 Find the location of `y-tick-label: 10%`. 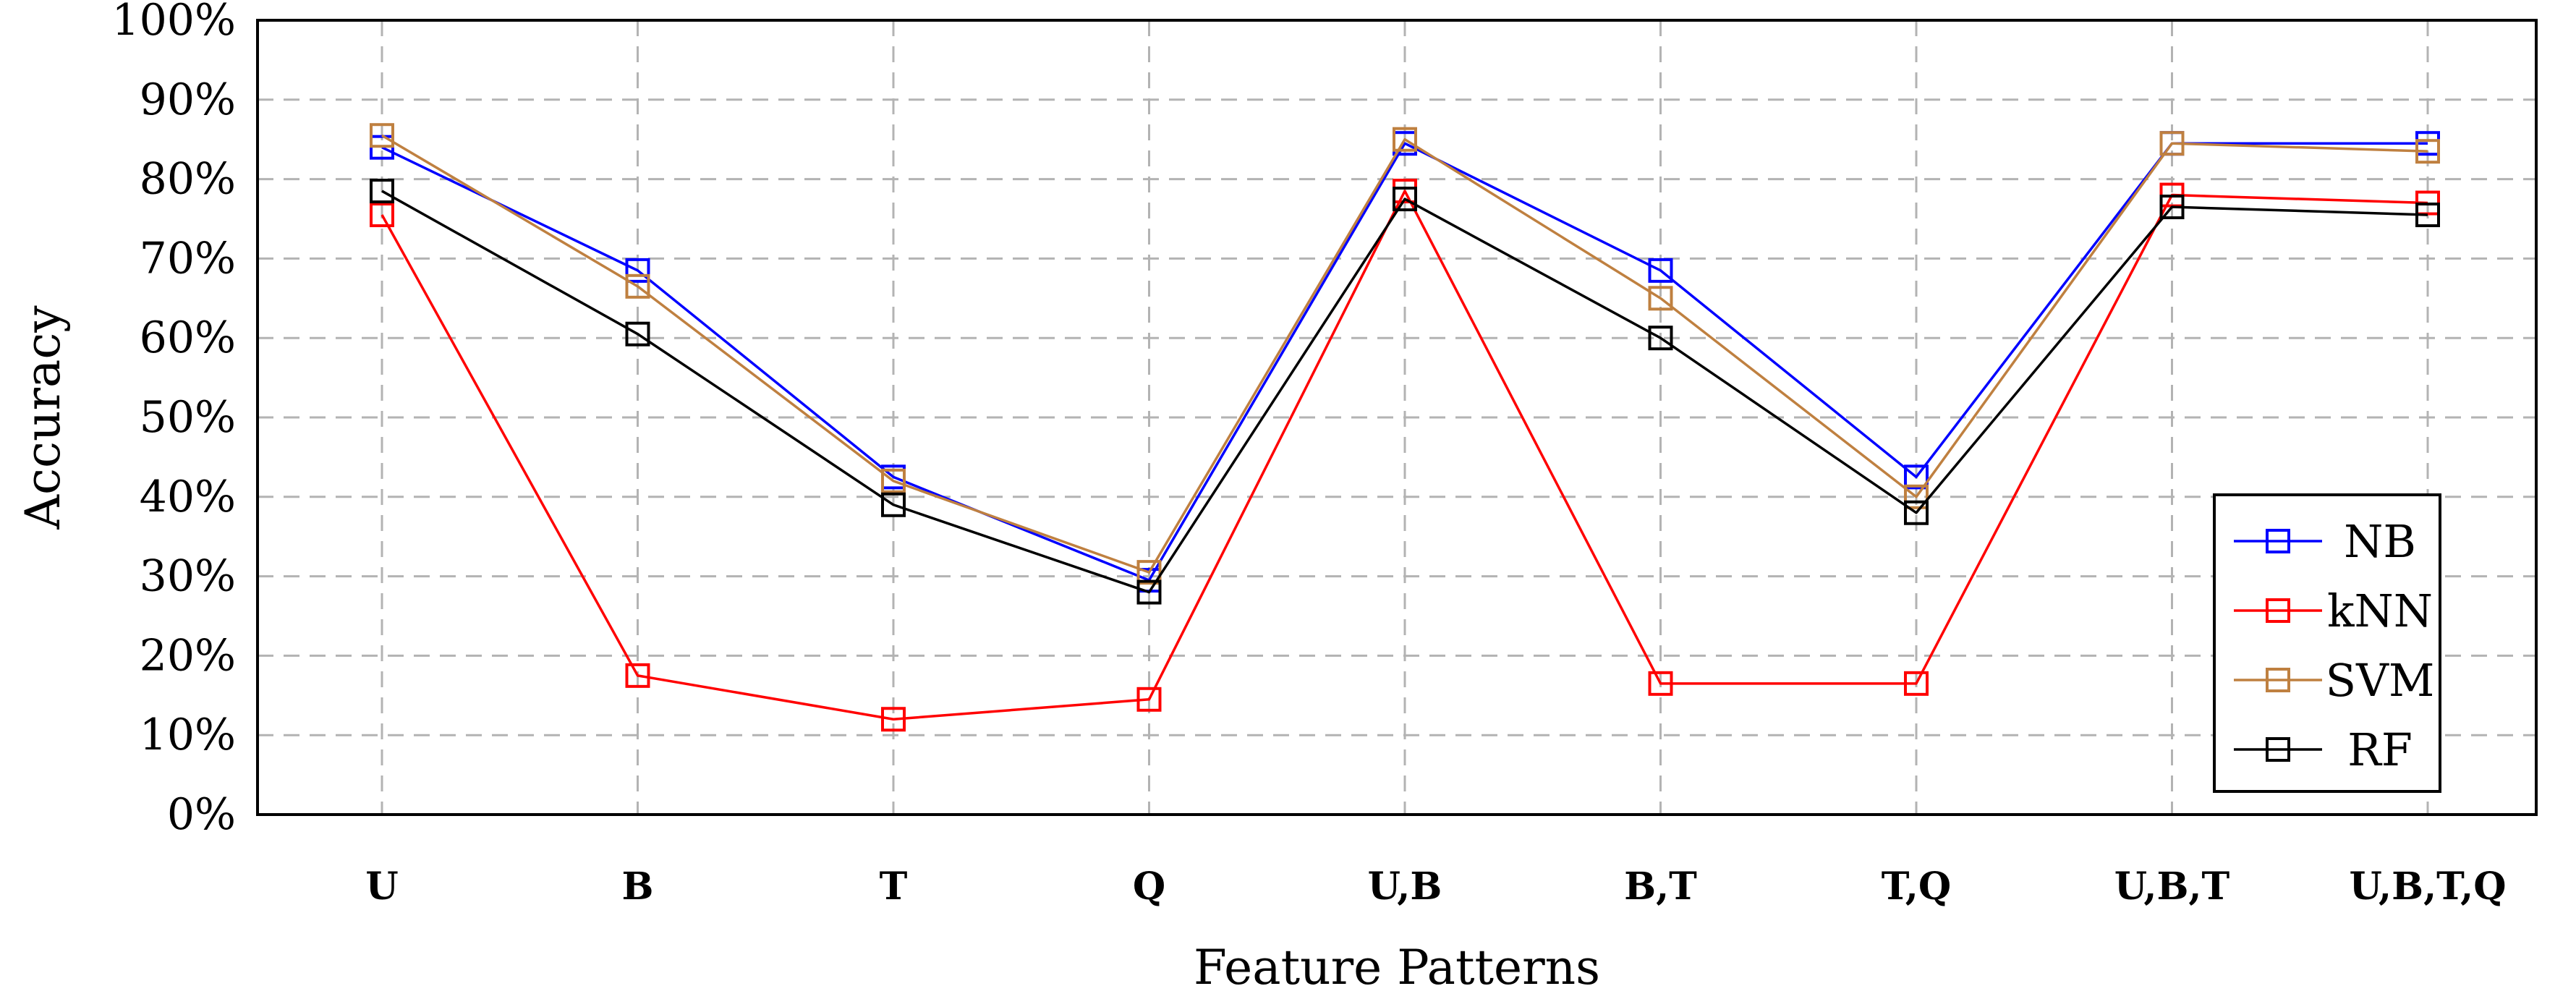

y-tick-label: 10% is located at coordinates (188, 735).